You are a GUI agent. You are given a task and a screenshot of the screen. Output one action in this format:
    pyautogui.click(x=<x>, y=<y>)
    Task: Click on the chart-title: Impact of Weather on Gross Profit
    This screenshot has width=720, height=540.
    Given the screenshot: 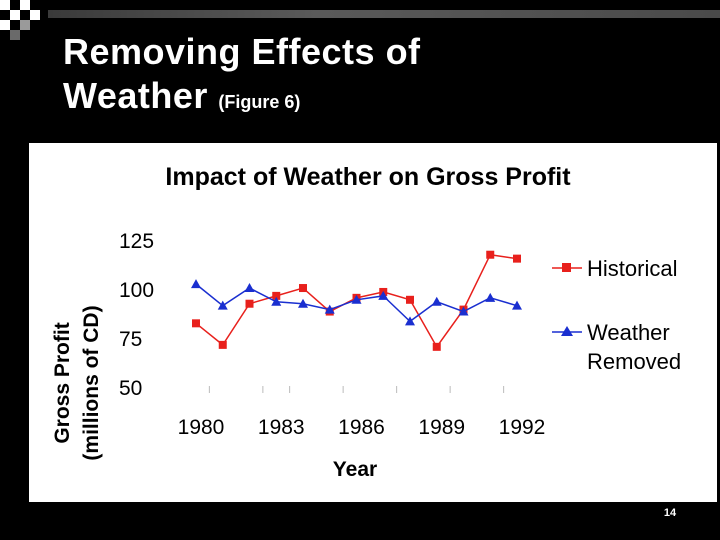 What is the action you would take?
    pyautogui.click(x=368, y=177)
    